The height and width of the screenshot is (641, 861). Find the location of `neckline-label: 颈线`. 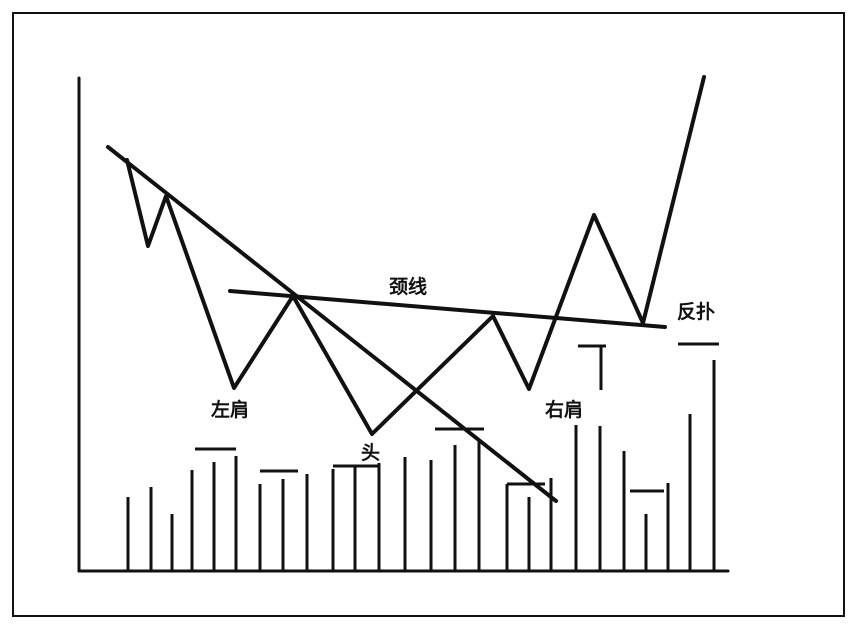

neckline-label: 颈线 is located at coordinates (408, 286).